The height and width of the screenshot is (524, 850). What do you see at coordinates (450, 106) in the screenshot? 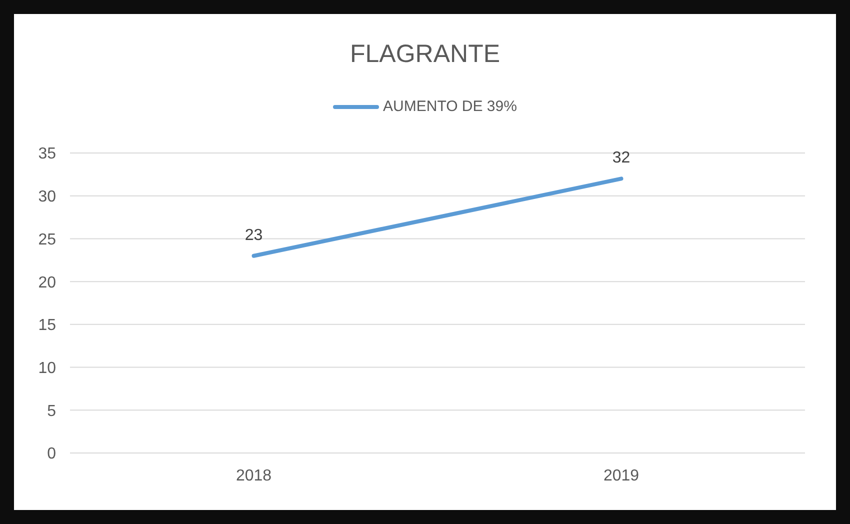
I see `legend-label: AUMENTO DE 39%` at bounding box center [450, 106].